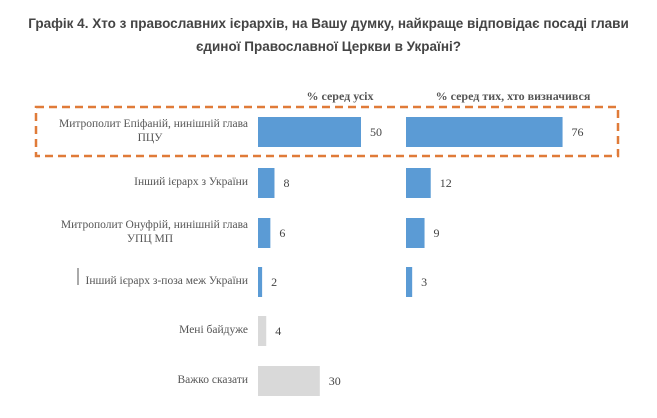 This screenshot has width=657, height=418. What do you see at coordinates (213, 380) in the screenshot?
I see `category-label: Важко сказати` at bounding box center [213, 380].